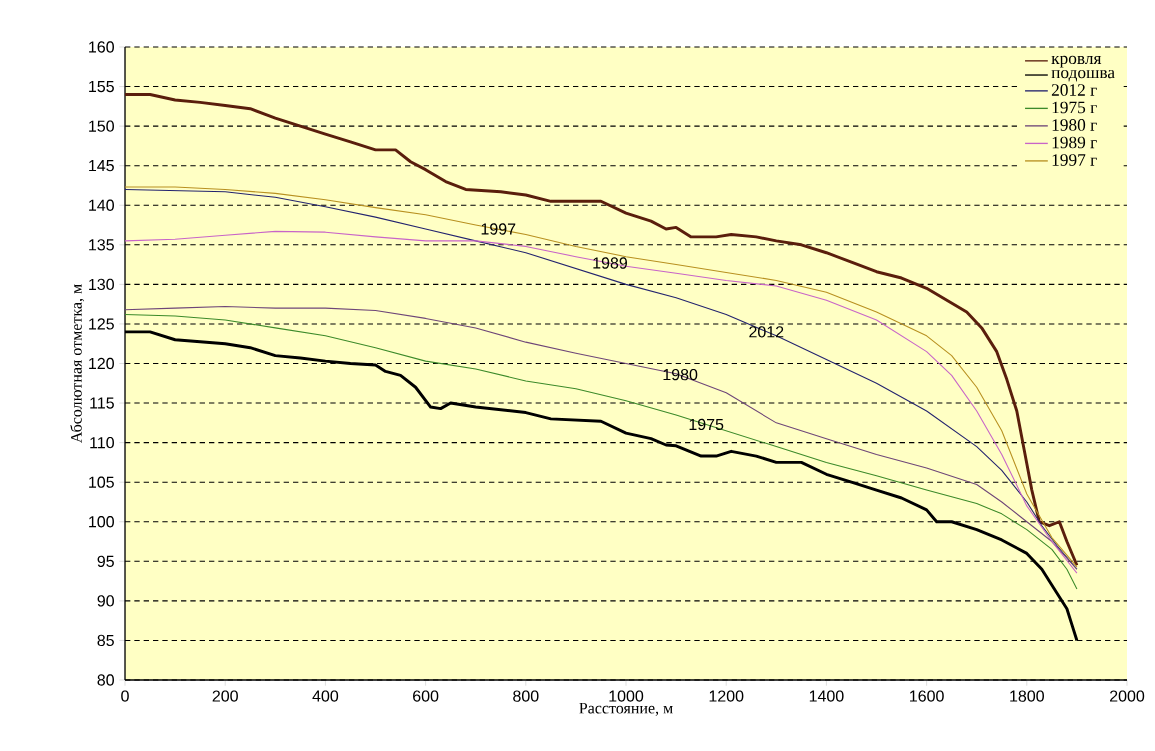 This screenshot has width=1155, height=751. I want to click on y-tick-label: 150, so click(101, 126).